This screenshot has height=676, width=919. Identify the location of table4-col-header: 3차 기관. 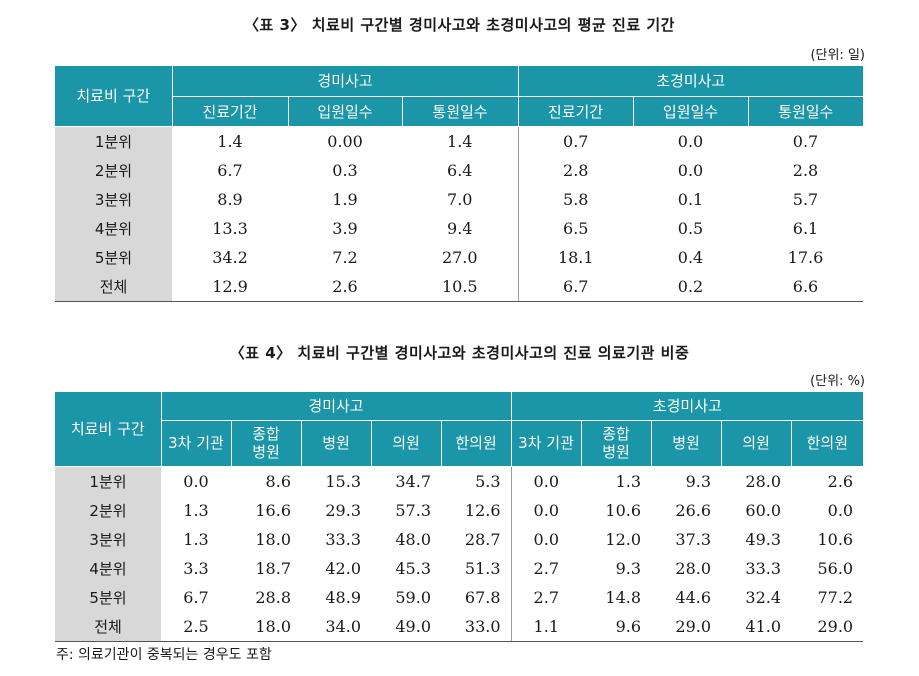
(195, 443).